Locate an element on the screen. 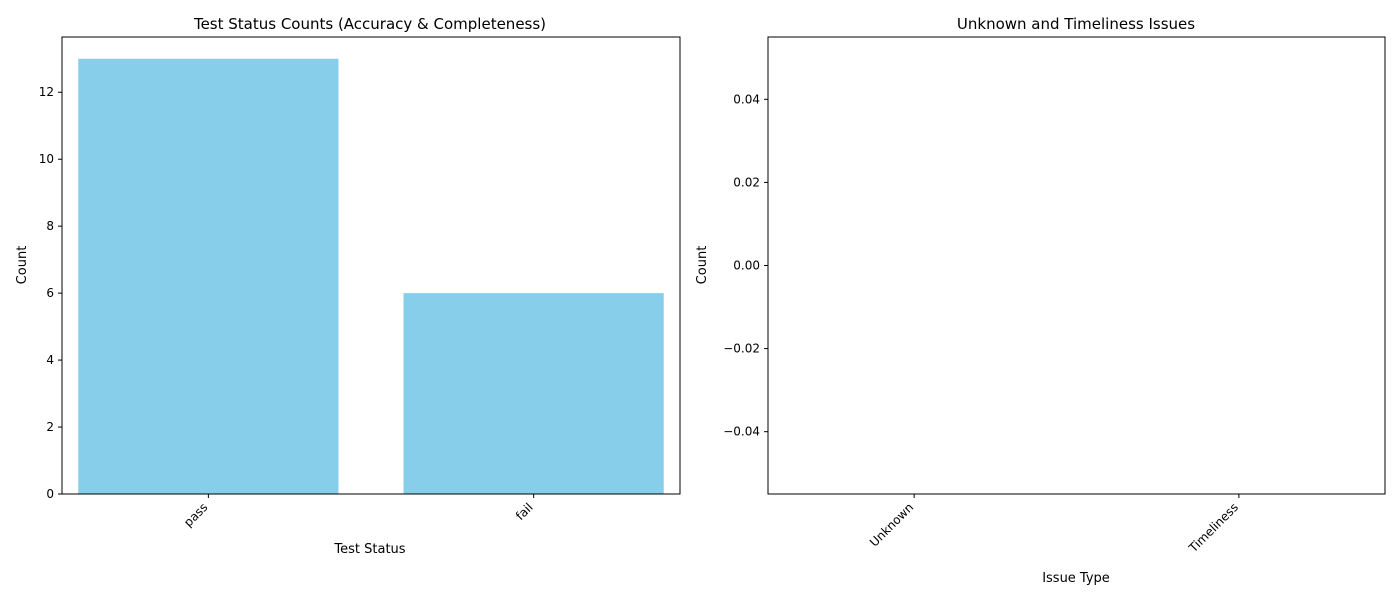 Image resolution: width=1400 pixels, height=600 pixels. y-tick-label: −0.02 is located at coordinates (741, 349).